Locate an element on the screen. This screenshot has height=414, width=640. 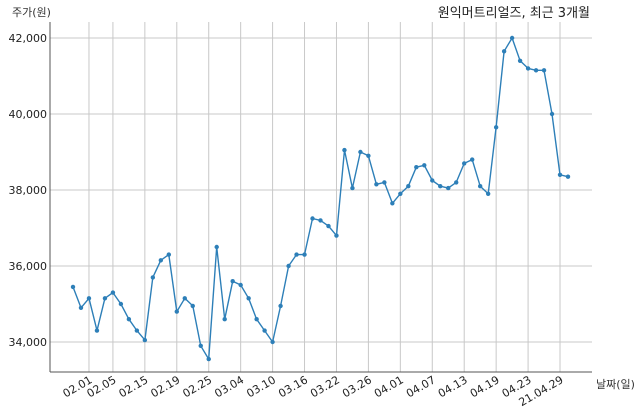
x-tick-label: 04.13 is located at coordinates (453, 386).